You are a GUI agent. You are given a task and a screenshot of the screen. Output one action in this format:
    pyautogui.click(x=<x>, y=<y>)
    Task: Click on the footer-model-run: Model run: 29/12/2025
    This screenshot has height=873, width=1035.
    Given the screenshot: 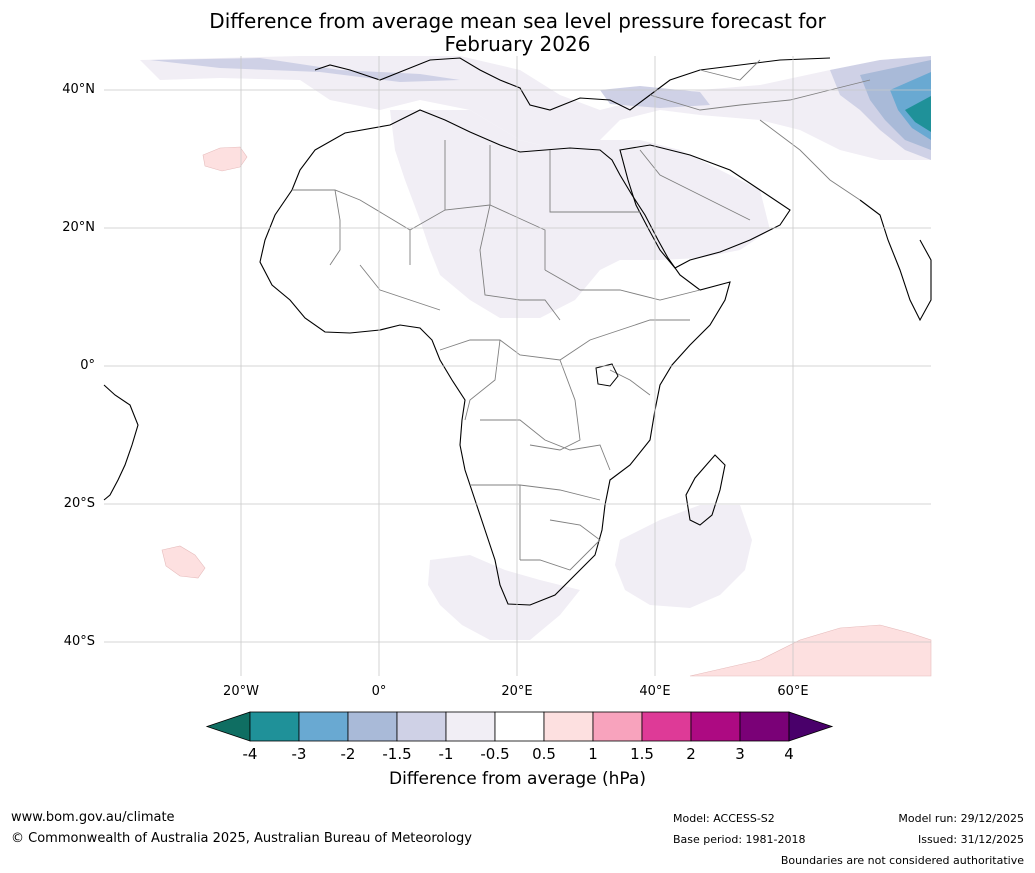 What is the action you would take?
    pyautogui.click(x=961, y=818)
    